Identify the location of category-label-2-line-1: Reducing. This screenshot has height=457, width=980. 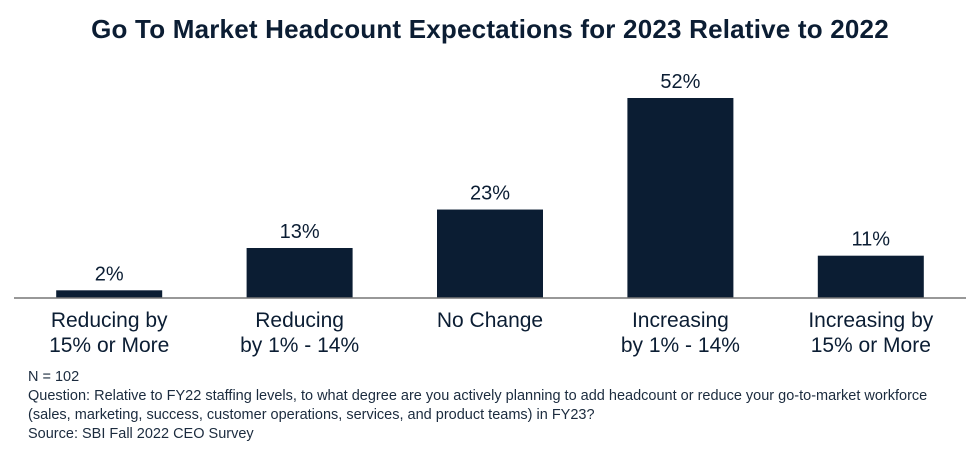
(299, 320).